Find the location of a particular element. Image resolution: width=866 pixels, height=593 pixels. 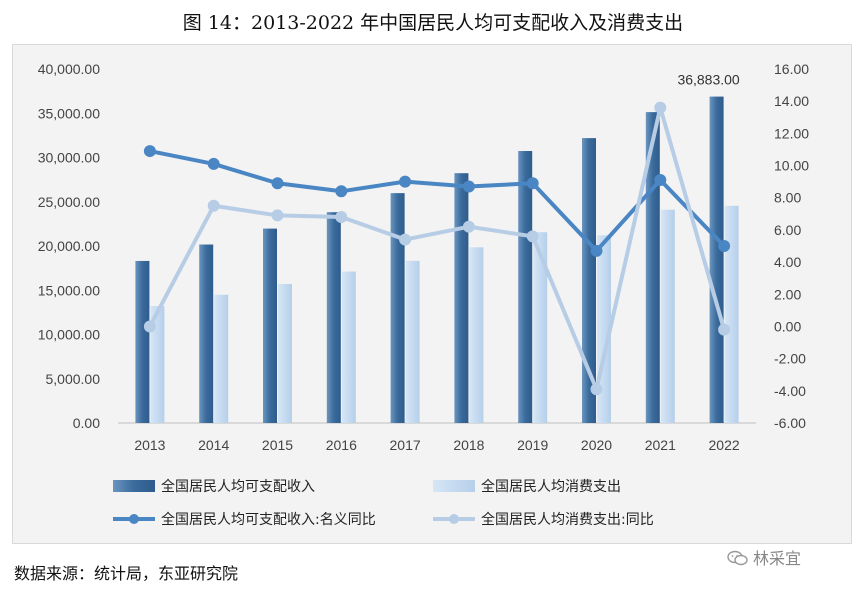

x-tick-label: 2014 is located at coordinates (213, 445).